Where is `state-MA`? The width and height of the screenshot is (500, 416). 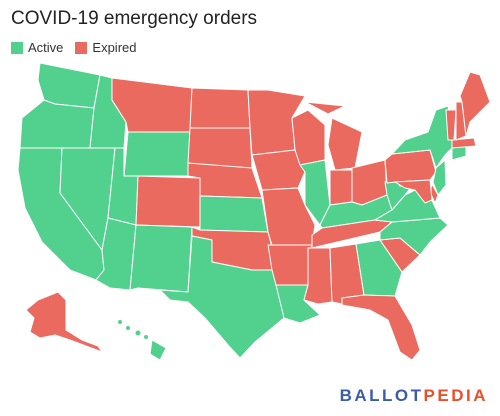
state-MA is located at coordinates (464, 143).